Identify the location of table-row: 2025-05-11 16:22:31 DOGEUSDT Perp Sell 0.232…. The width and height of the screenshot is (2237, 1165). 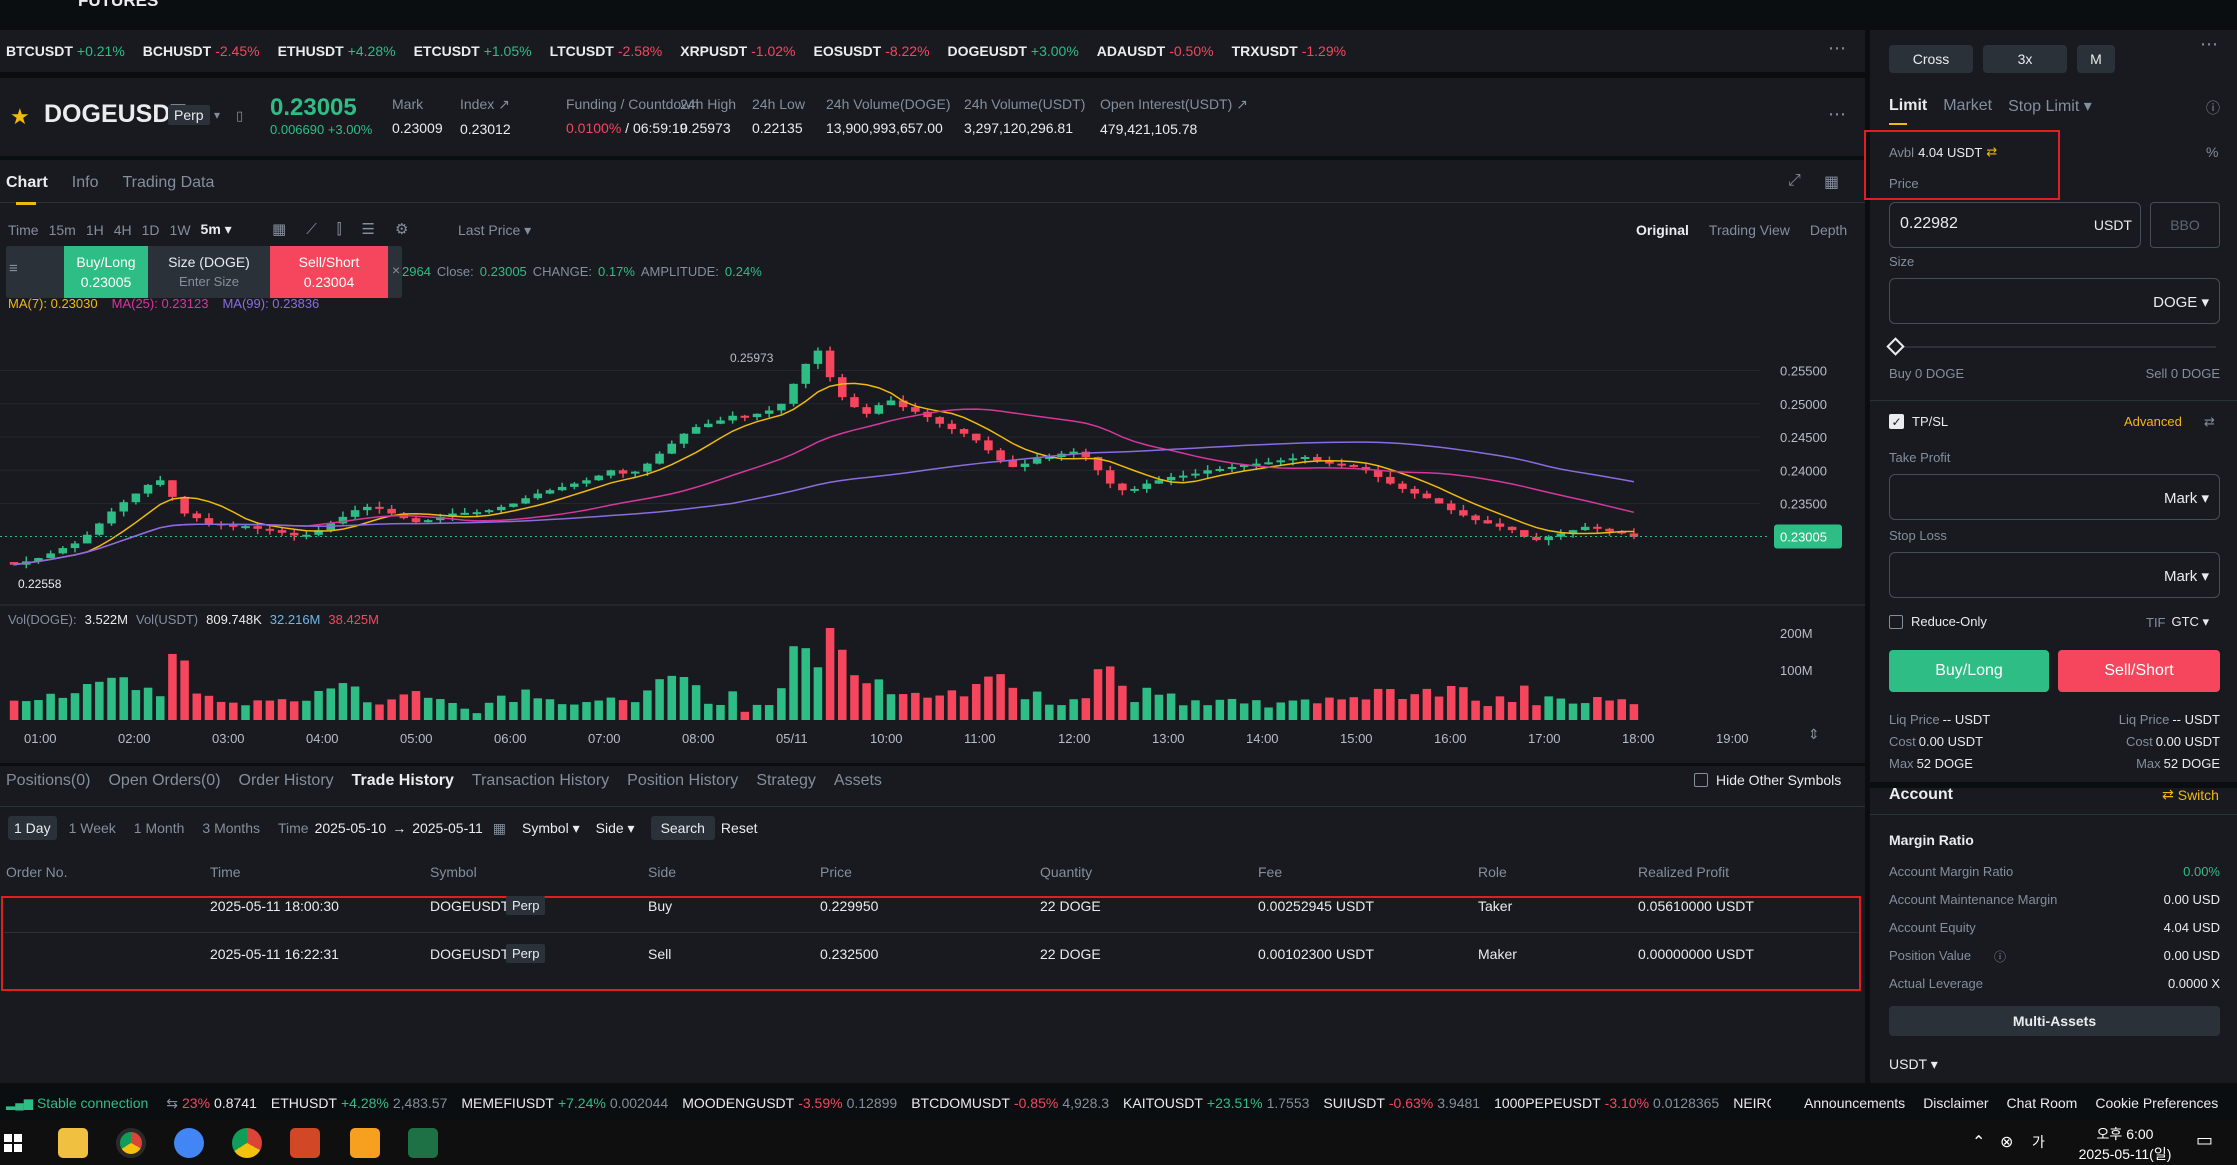
(930, 955).